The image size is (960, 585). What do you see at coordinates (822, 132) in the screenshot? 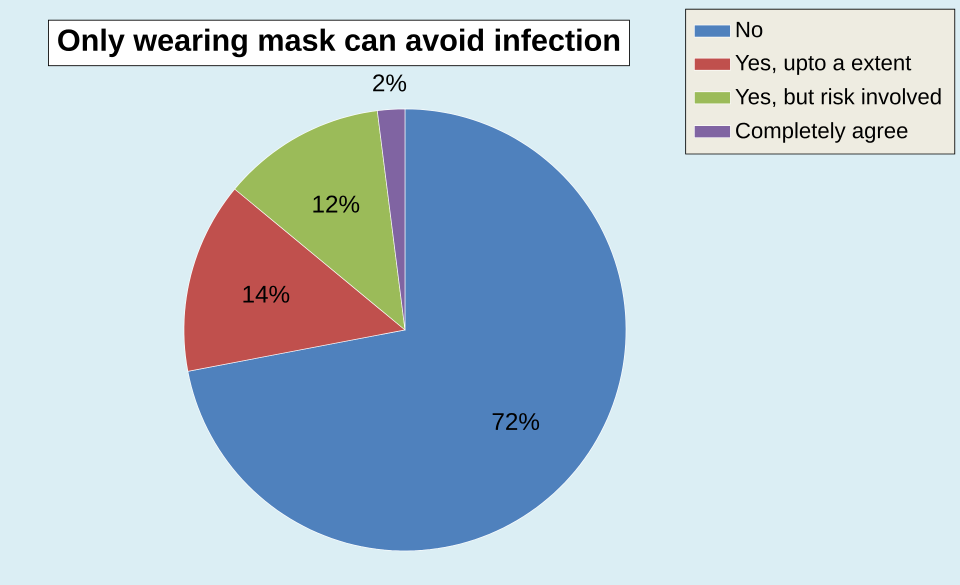
I see `legend-label: Completely agree` at bounding box center [822, 132].